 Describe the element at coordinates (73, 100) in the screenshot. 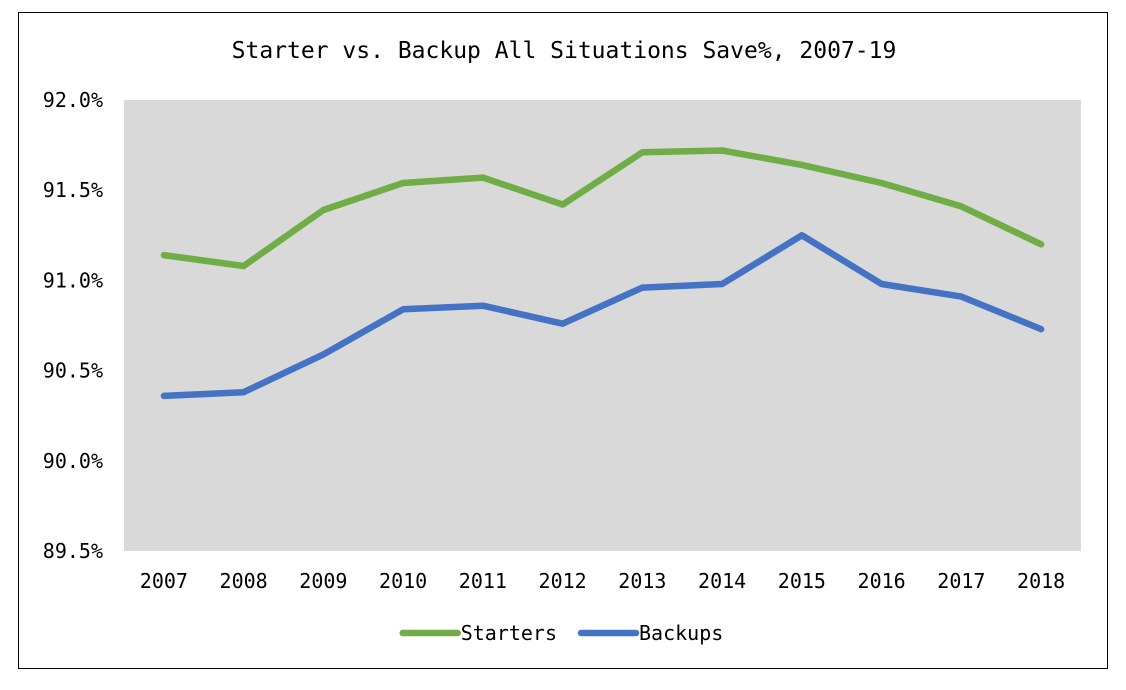

I see `y-tick-label: 92.0%` at that location.